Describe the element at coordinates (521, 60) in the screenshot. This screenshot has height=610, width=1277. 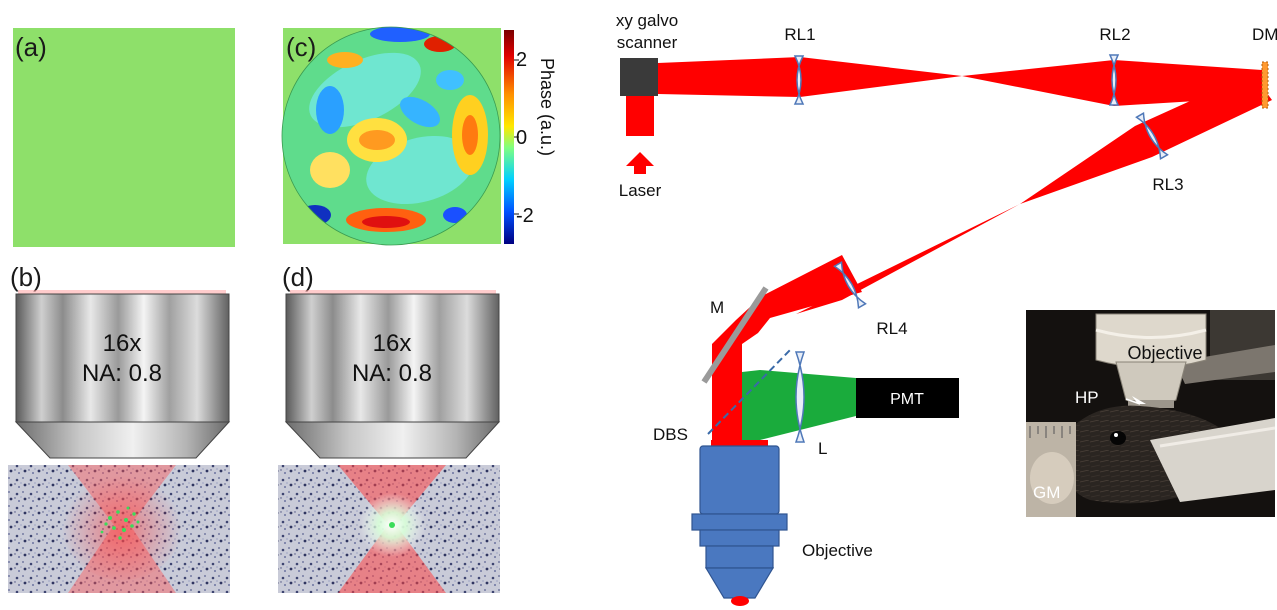
I see `colorbar-tick-2: 2` at that location.